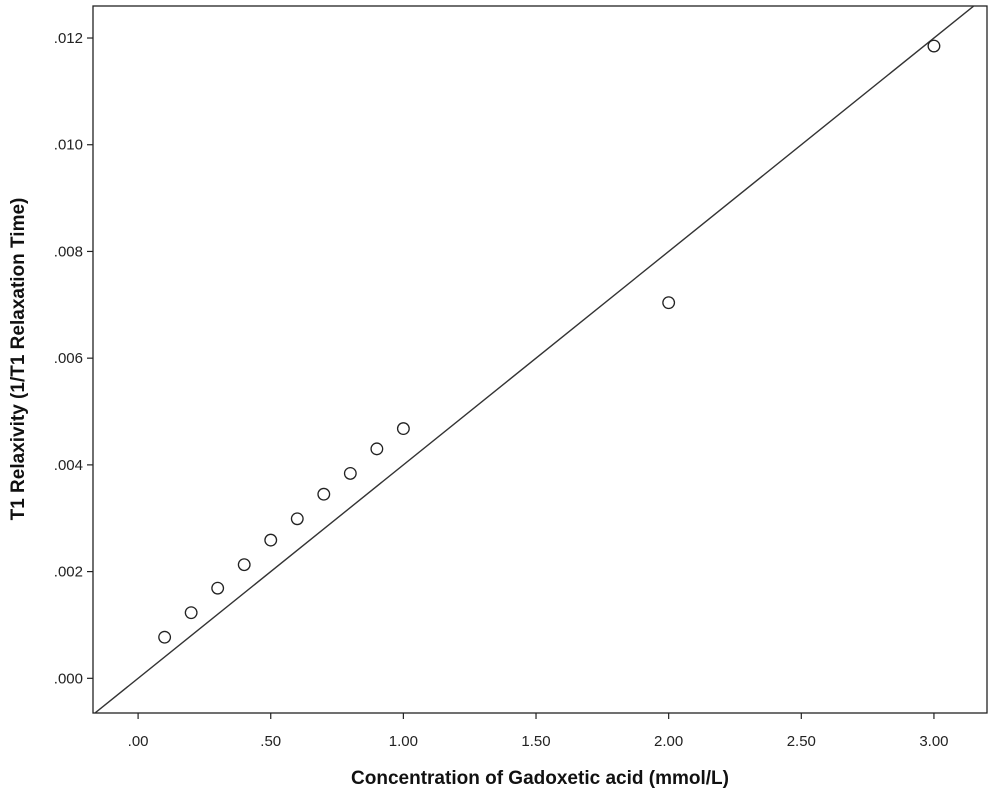 The width and height of the screenshot is (995, 794). Describe the element at coordinates (68, 358) in the screenshot. I see `y-tick-label: .006` at that location.